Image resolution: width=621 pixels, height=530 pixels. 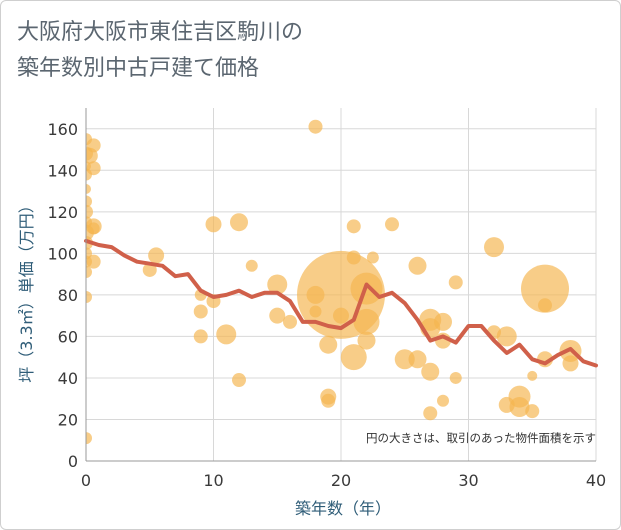 What do you see at coordinates (62, 129) in the screenshot?
I see `y-tick-label: 160` at bounding box center [62, 129].